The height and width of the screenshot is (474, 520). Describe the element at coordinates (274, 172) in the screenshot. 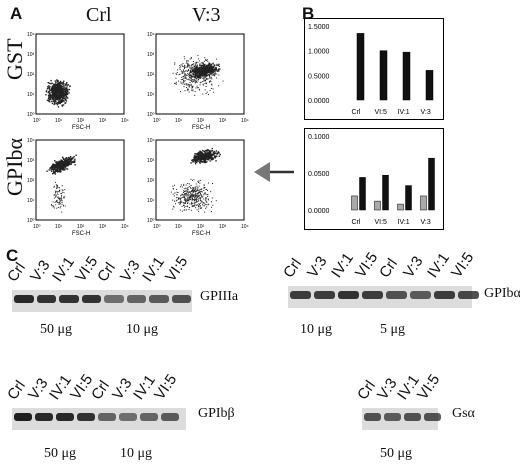

I see `arrow-icon` at that location.